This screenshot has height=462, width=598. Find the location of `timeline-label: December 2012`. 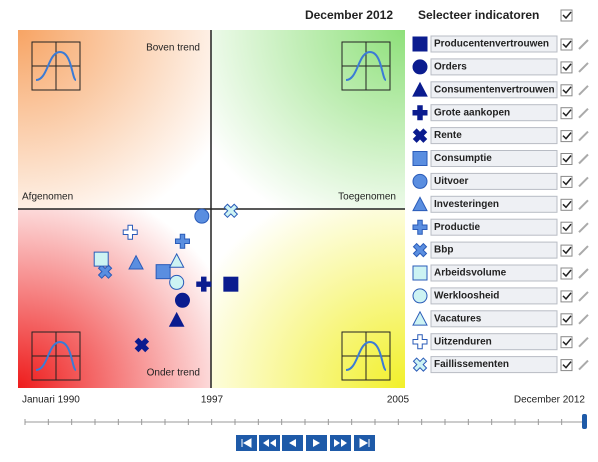

timeline-label: December 2012 is located at coordinates (550, 400).